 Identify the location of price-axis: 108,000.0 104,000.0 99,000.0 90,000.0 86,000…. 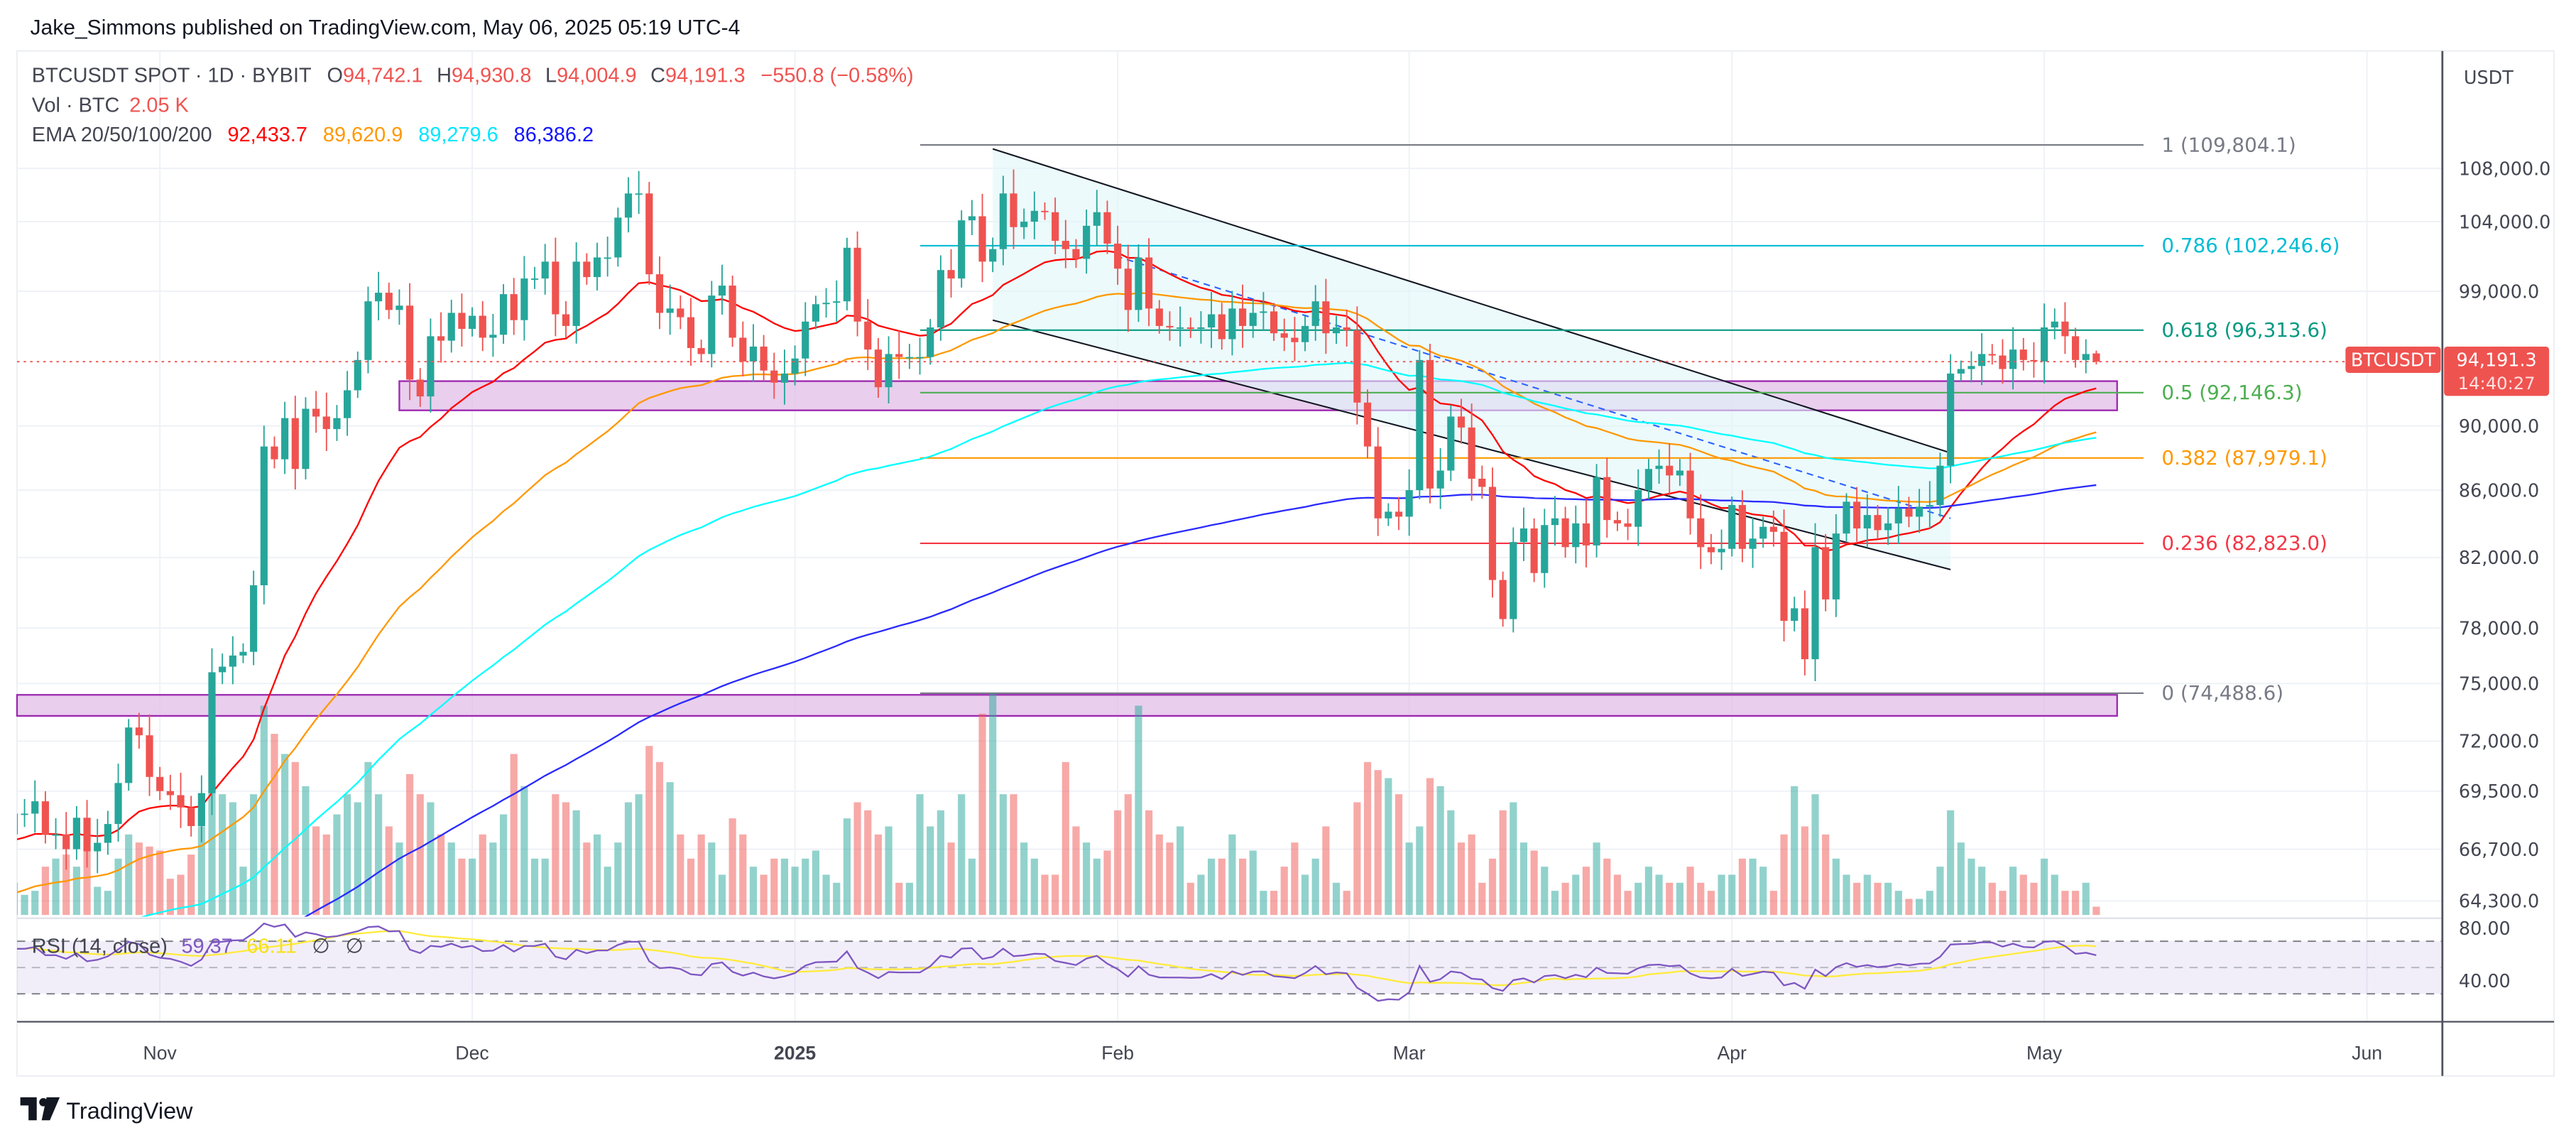
(2504, 534).